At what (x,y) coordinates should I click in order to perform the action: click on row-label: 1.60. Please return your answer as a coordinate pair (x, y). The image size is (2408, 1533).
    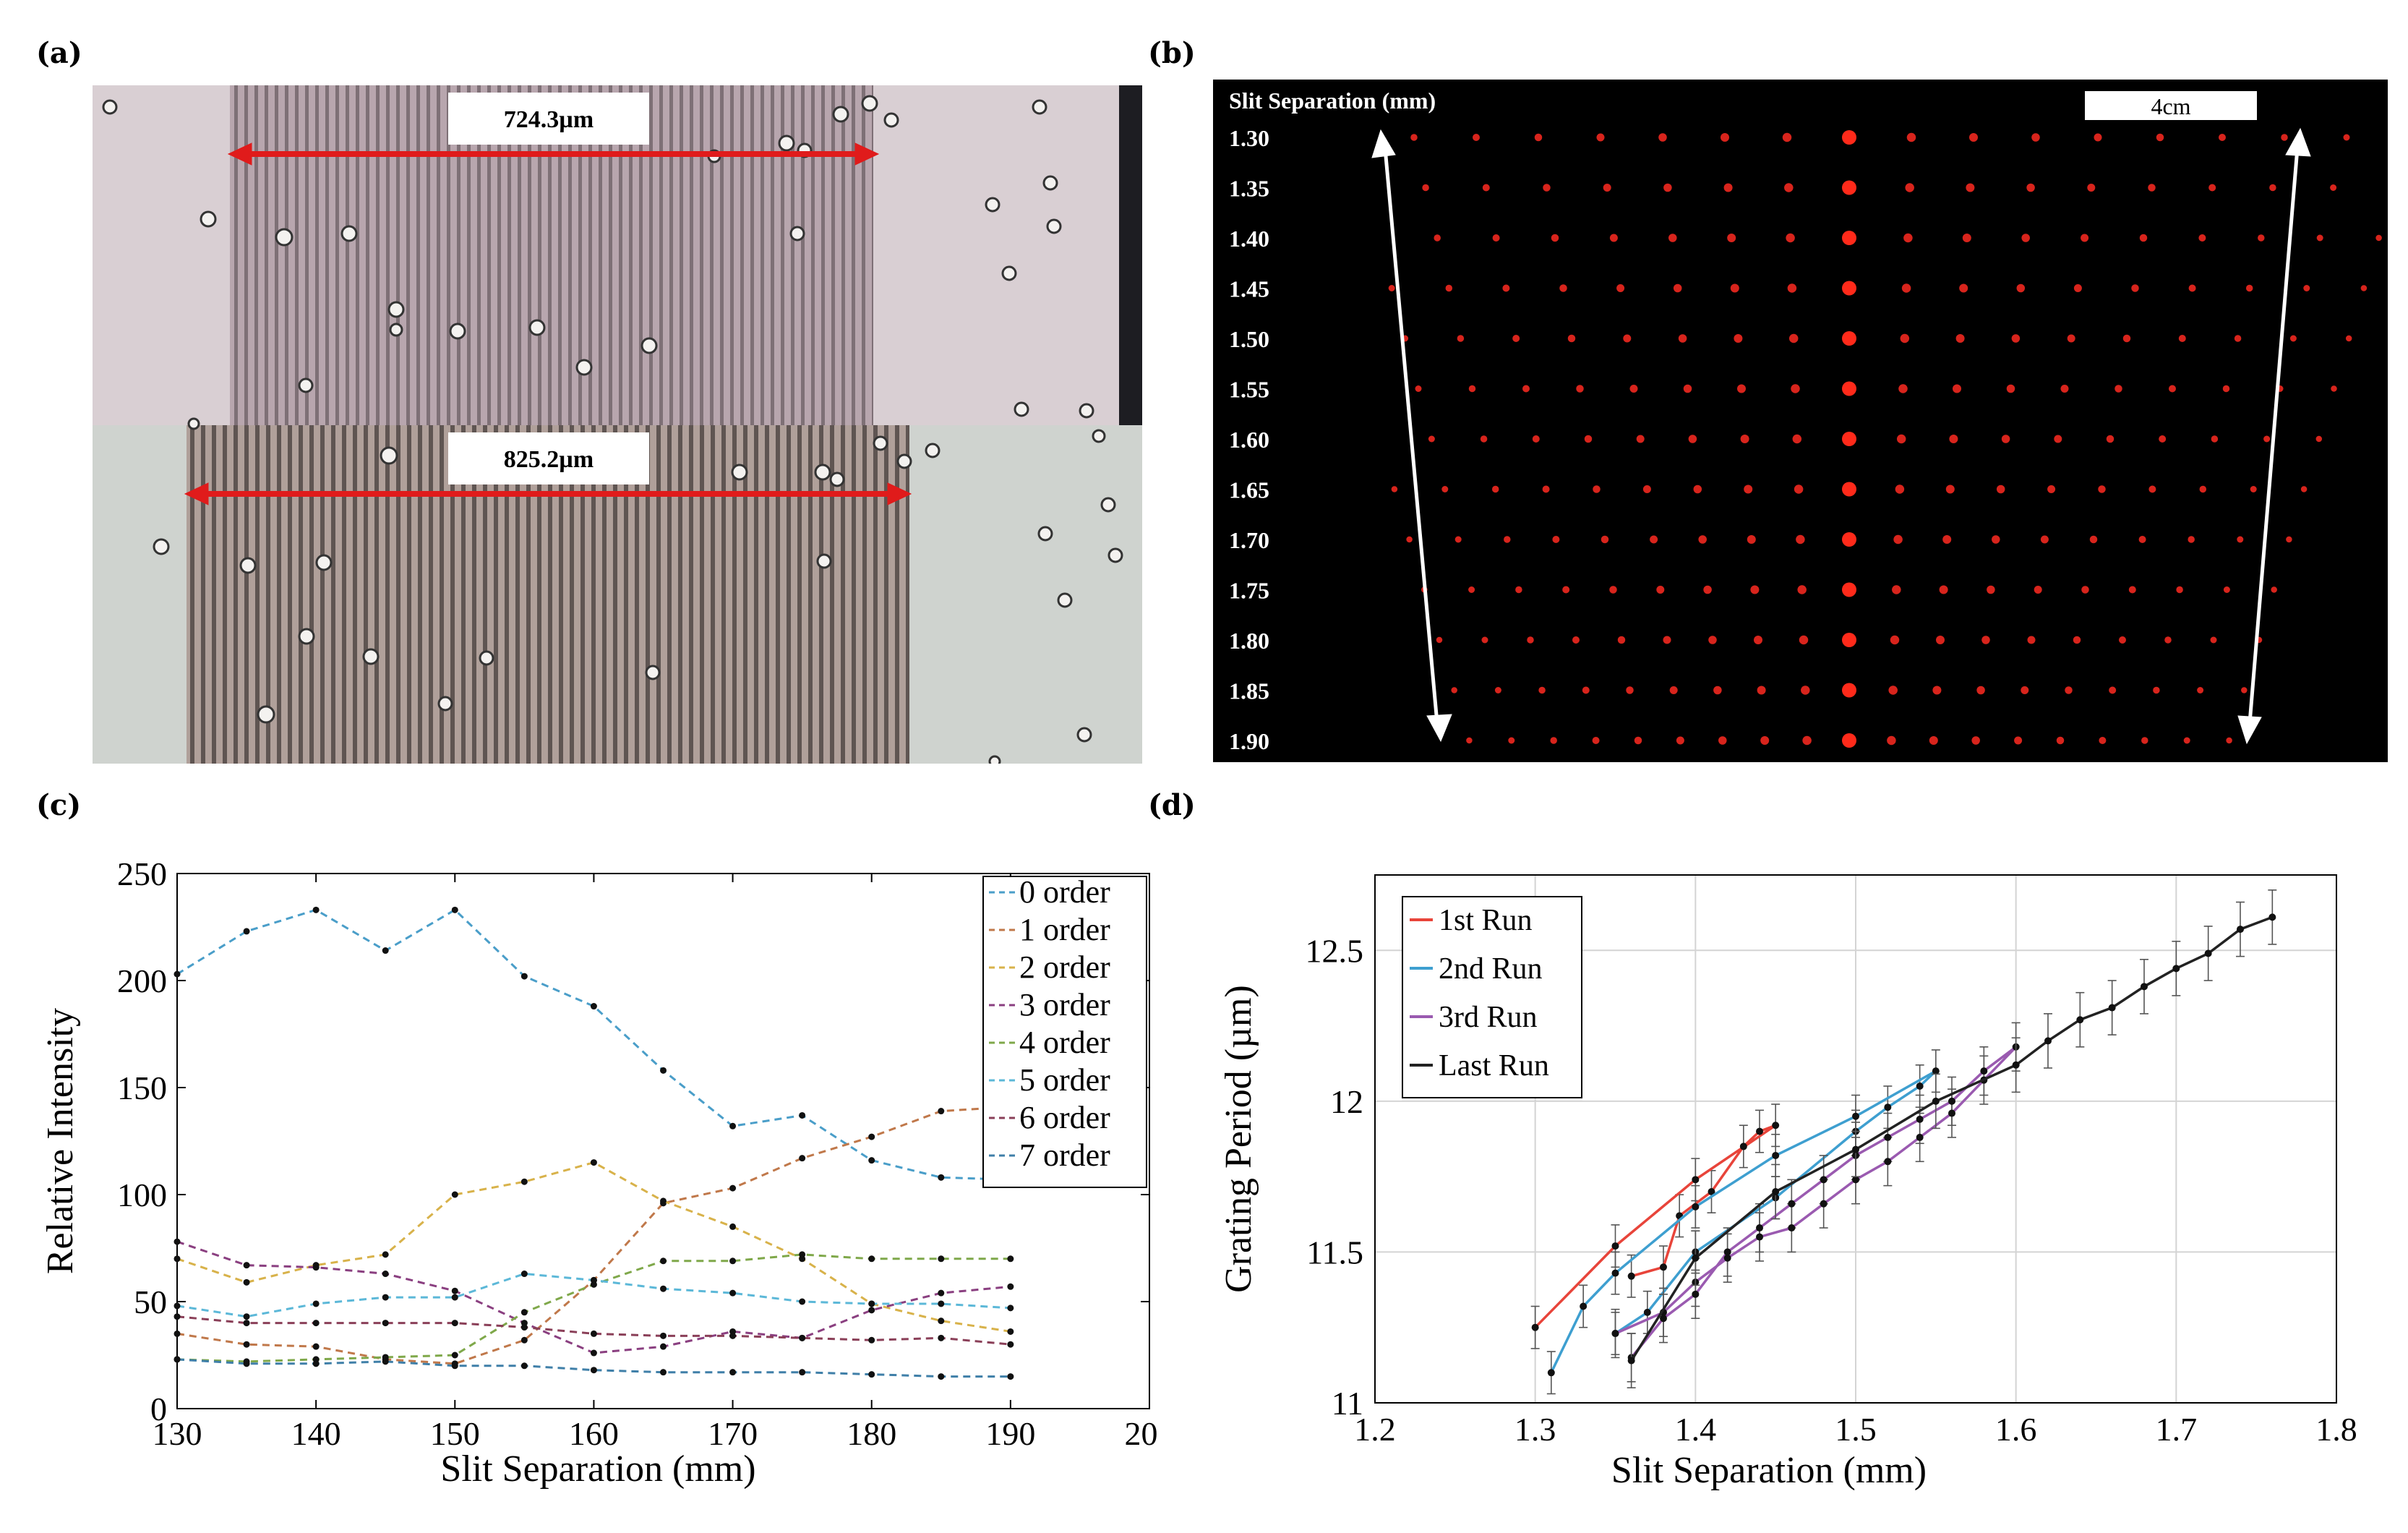
    Looking at the image, I should click on (1249, 440).